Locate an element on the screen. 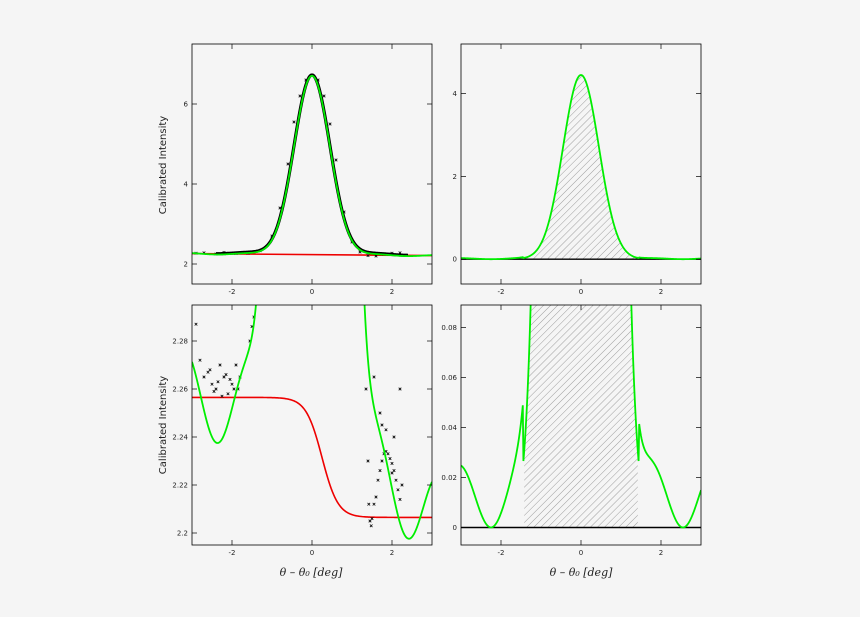 The width and height of the screenshot is (860, 617). y-tick-label: 2.26 is located at coordinates (180, 390).